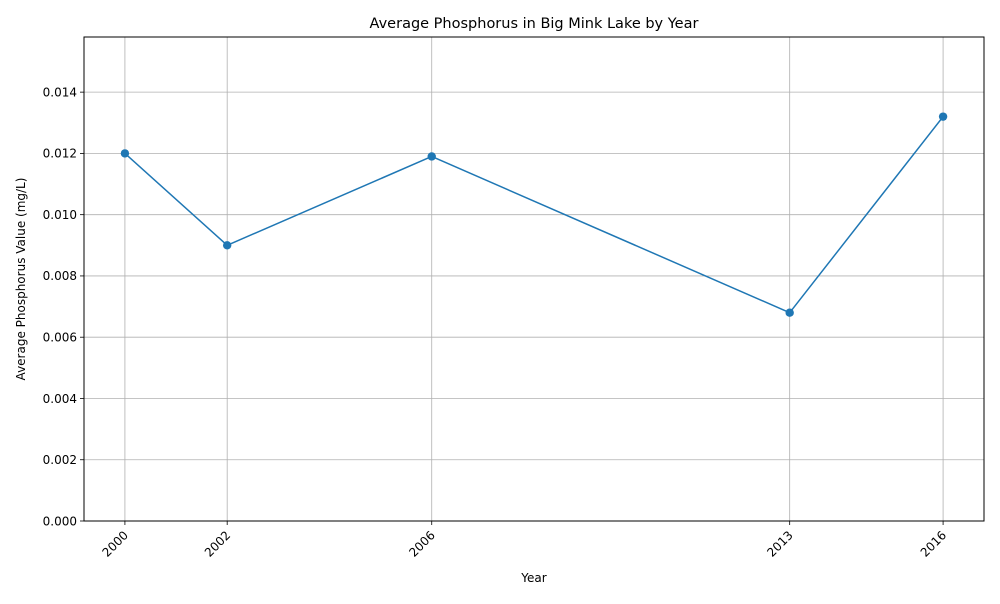 This screenshot has height=604, width=1000. What do you see at coordinates (21, 279) in the screenshot?
I see `y-axis-label: Average Phosphorus Value (mg/L)` at bounding box center [21, 279].